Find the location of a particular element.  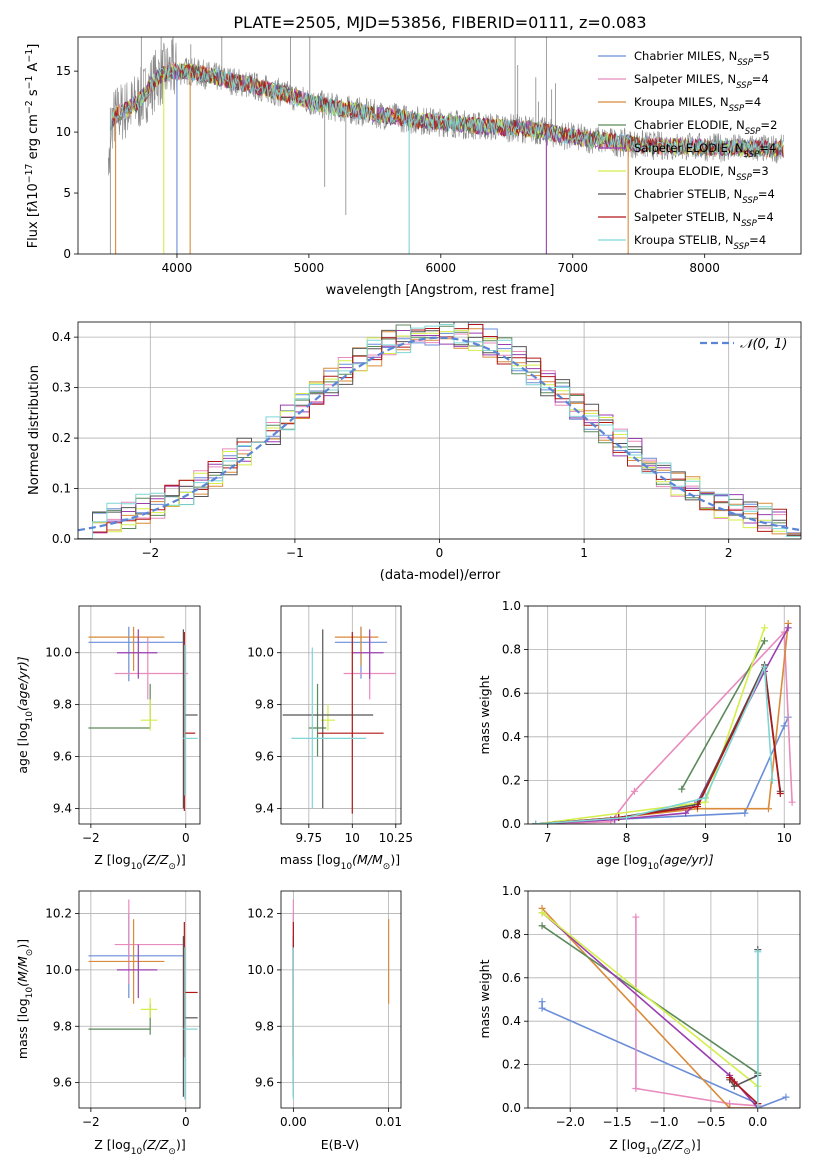

y-axis-label-part: −2 is located at coordinates (29, 107).